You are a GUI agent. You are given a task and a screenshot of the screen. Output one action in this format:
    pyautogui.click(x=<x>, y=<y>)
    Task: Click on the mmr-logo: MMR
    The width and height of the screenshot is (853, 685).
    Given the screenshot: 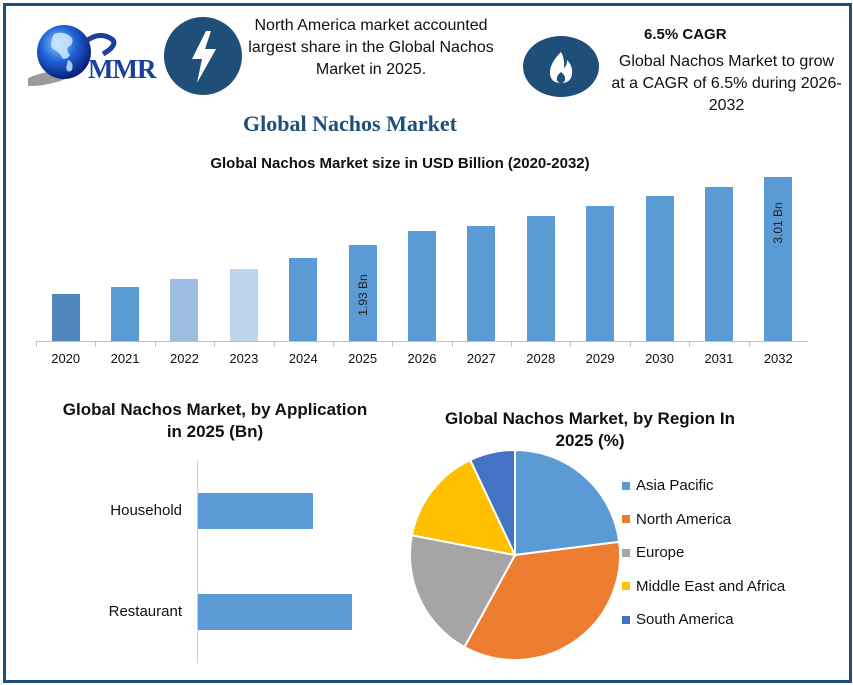 What is the action you would take?
    pyautogui.click(x=92, y=55)
    